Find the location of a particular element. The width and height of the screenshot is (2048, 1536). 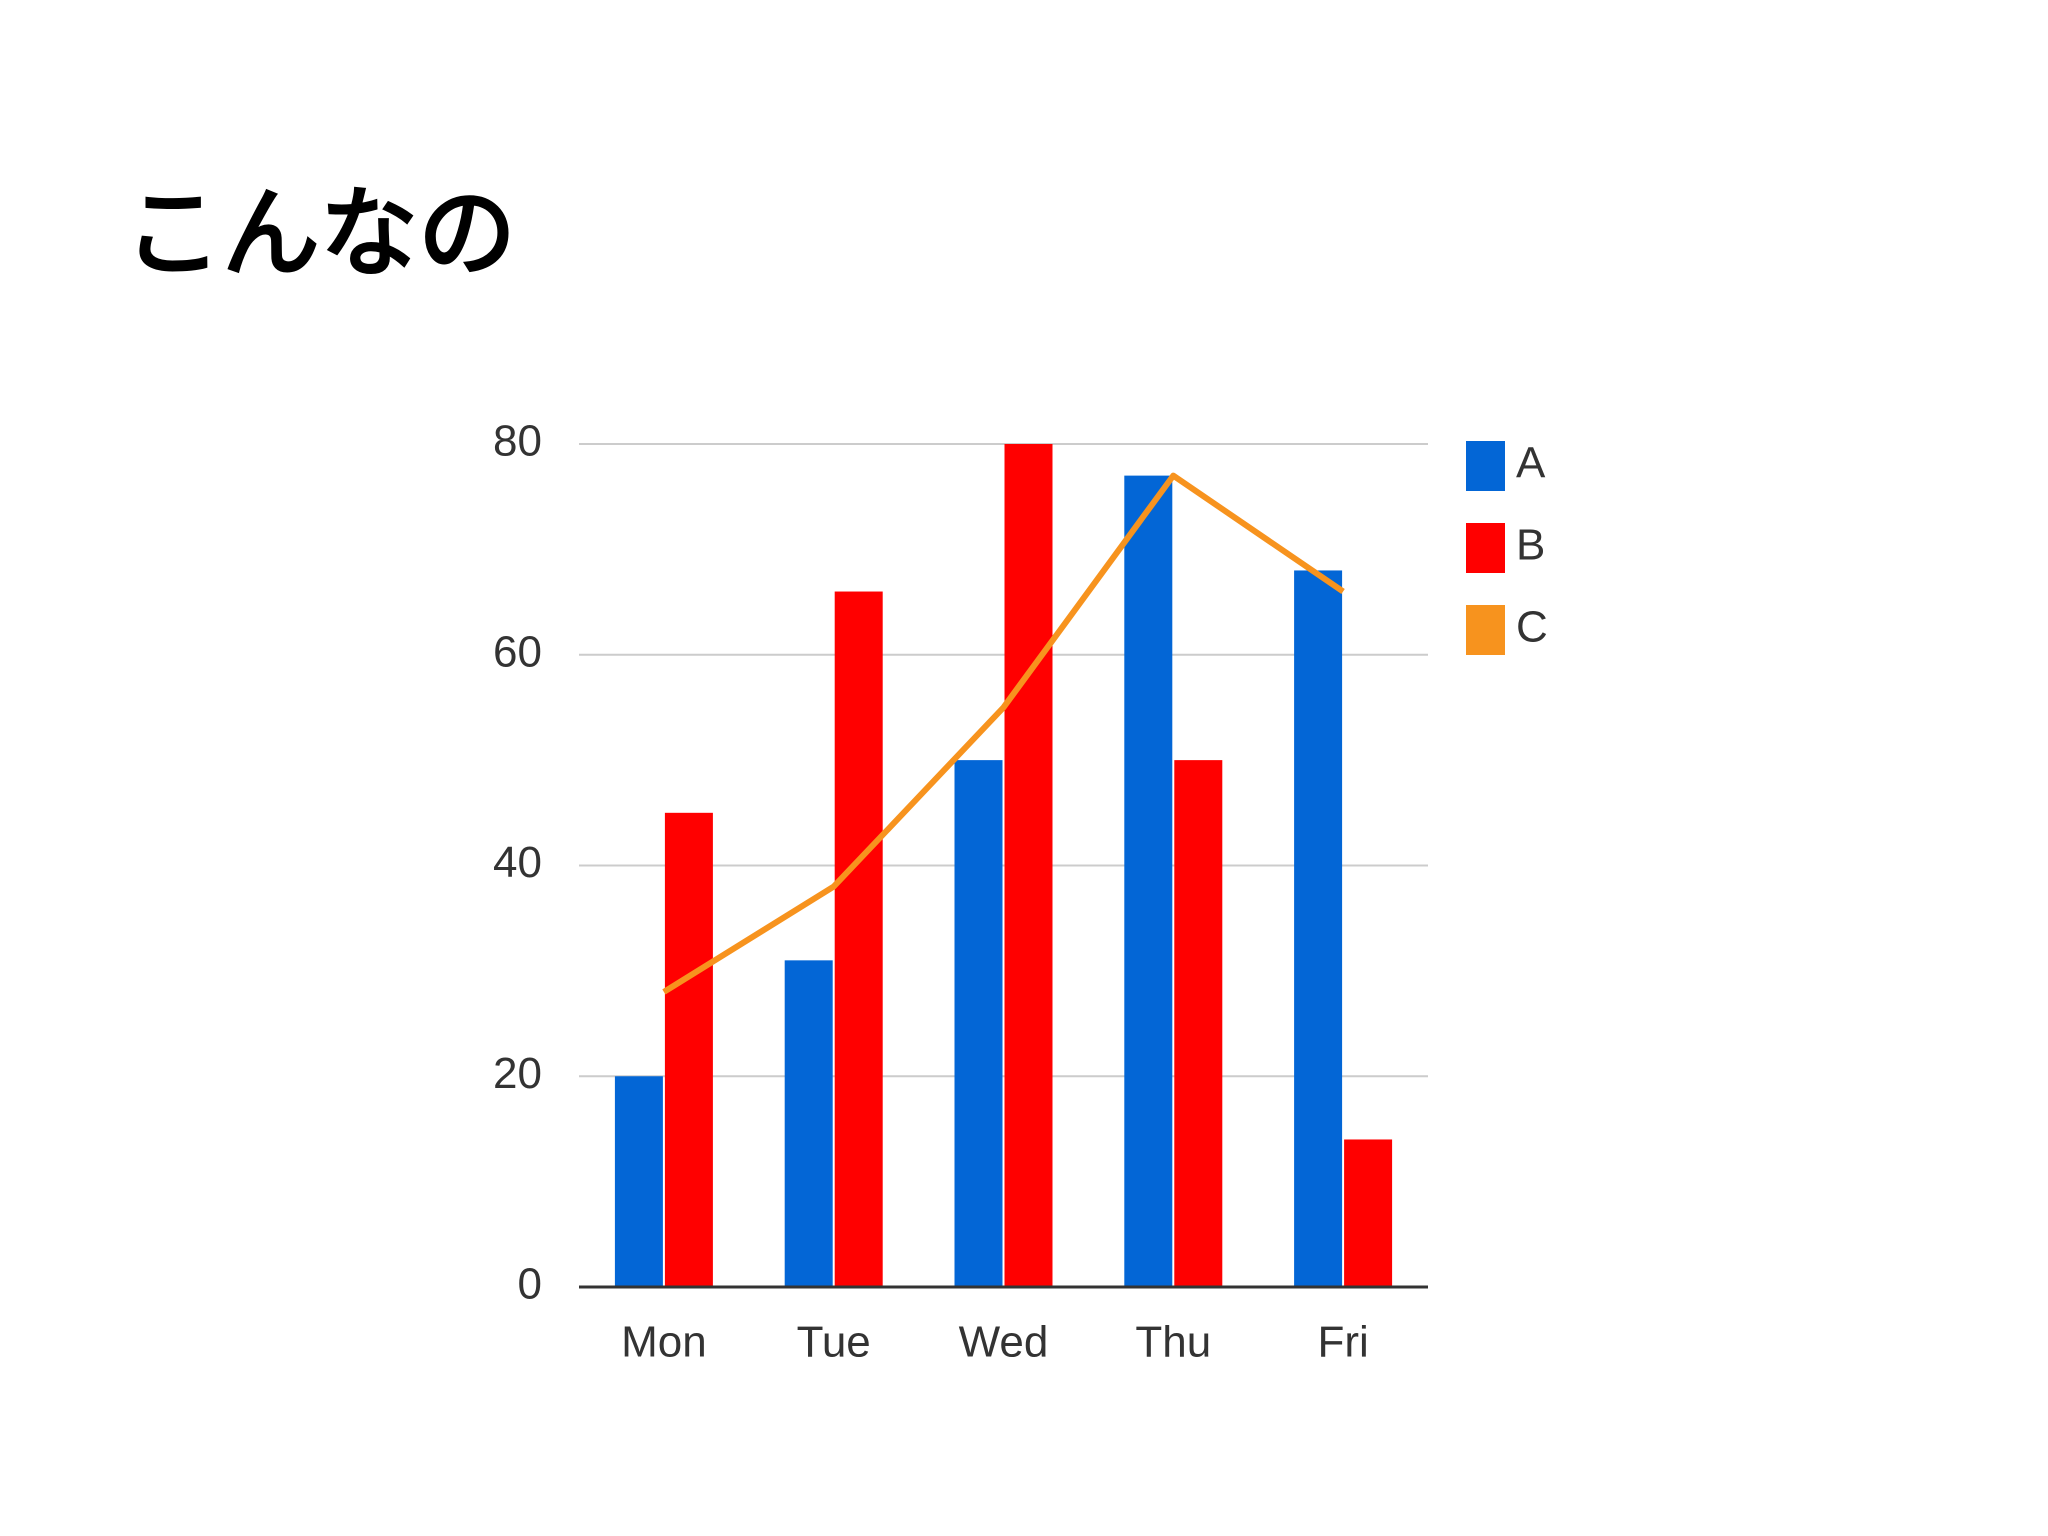

legend-label: B is located at coordinates (1530, 545).